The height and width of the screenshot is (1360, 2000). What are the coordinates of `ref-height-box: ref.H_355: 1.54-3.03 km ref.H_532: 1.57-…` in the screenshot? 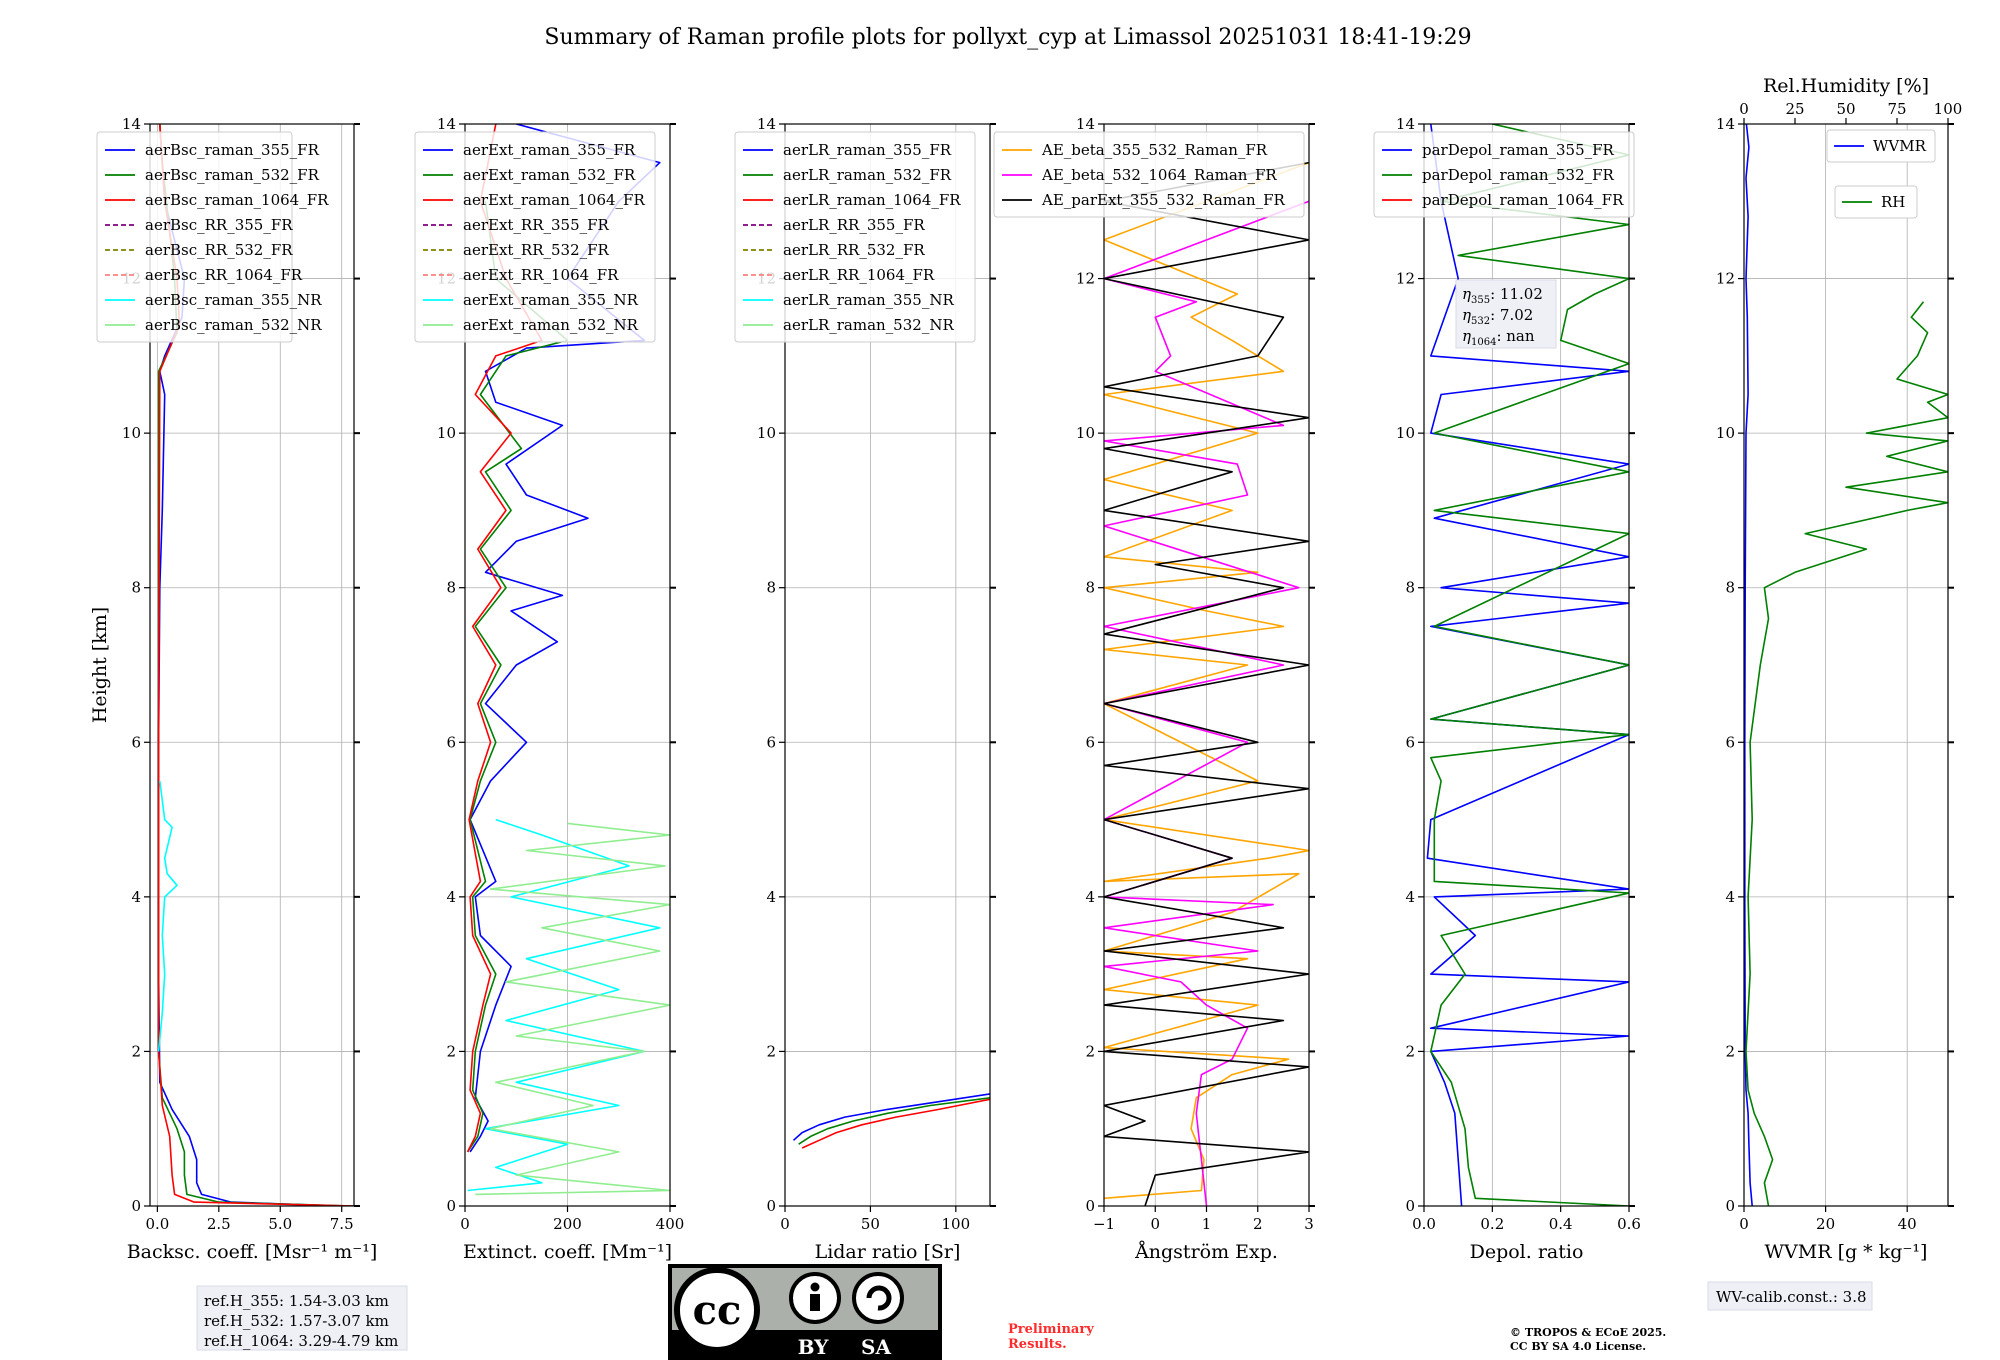 It's located at (302, 1318).